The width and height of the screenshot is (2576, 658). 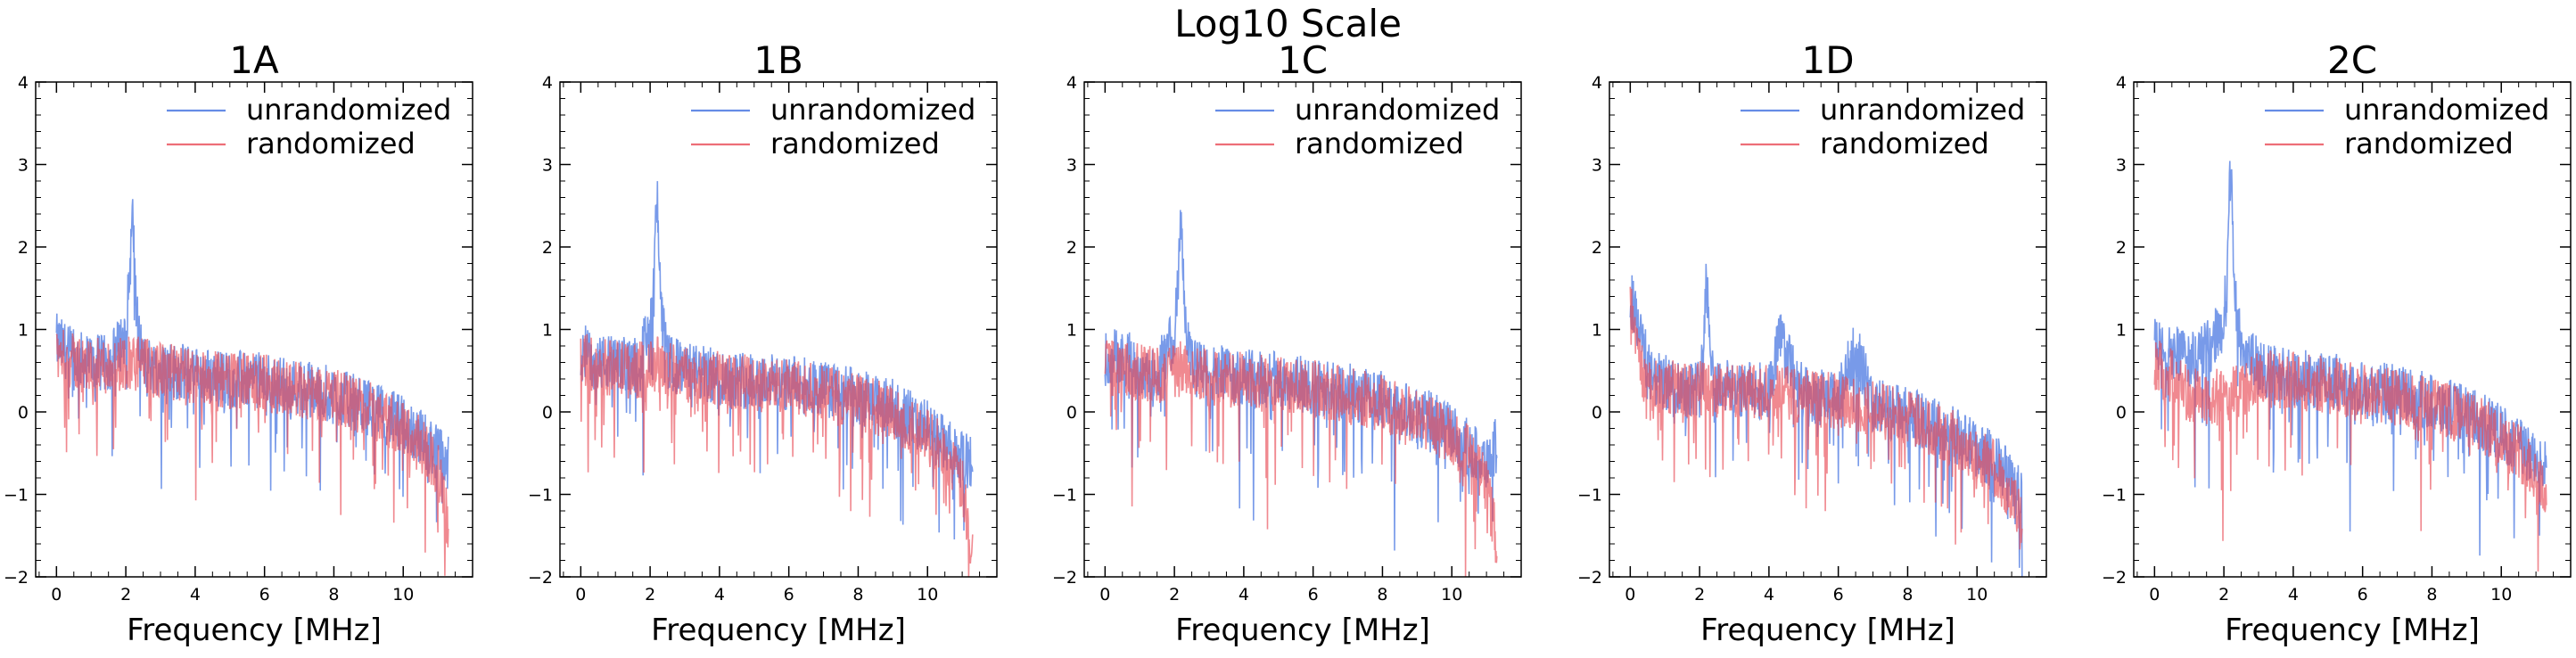 I want to click on series-line-unrandomized, so click(x=2350, y=358).